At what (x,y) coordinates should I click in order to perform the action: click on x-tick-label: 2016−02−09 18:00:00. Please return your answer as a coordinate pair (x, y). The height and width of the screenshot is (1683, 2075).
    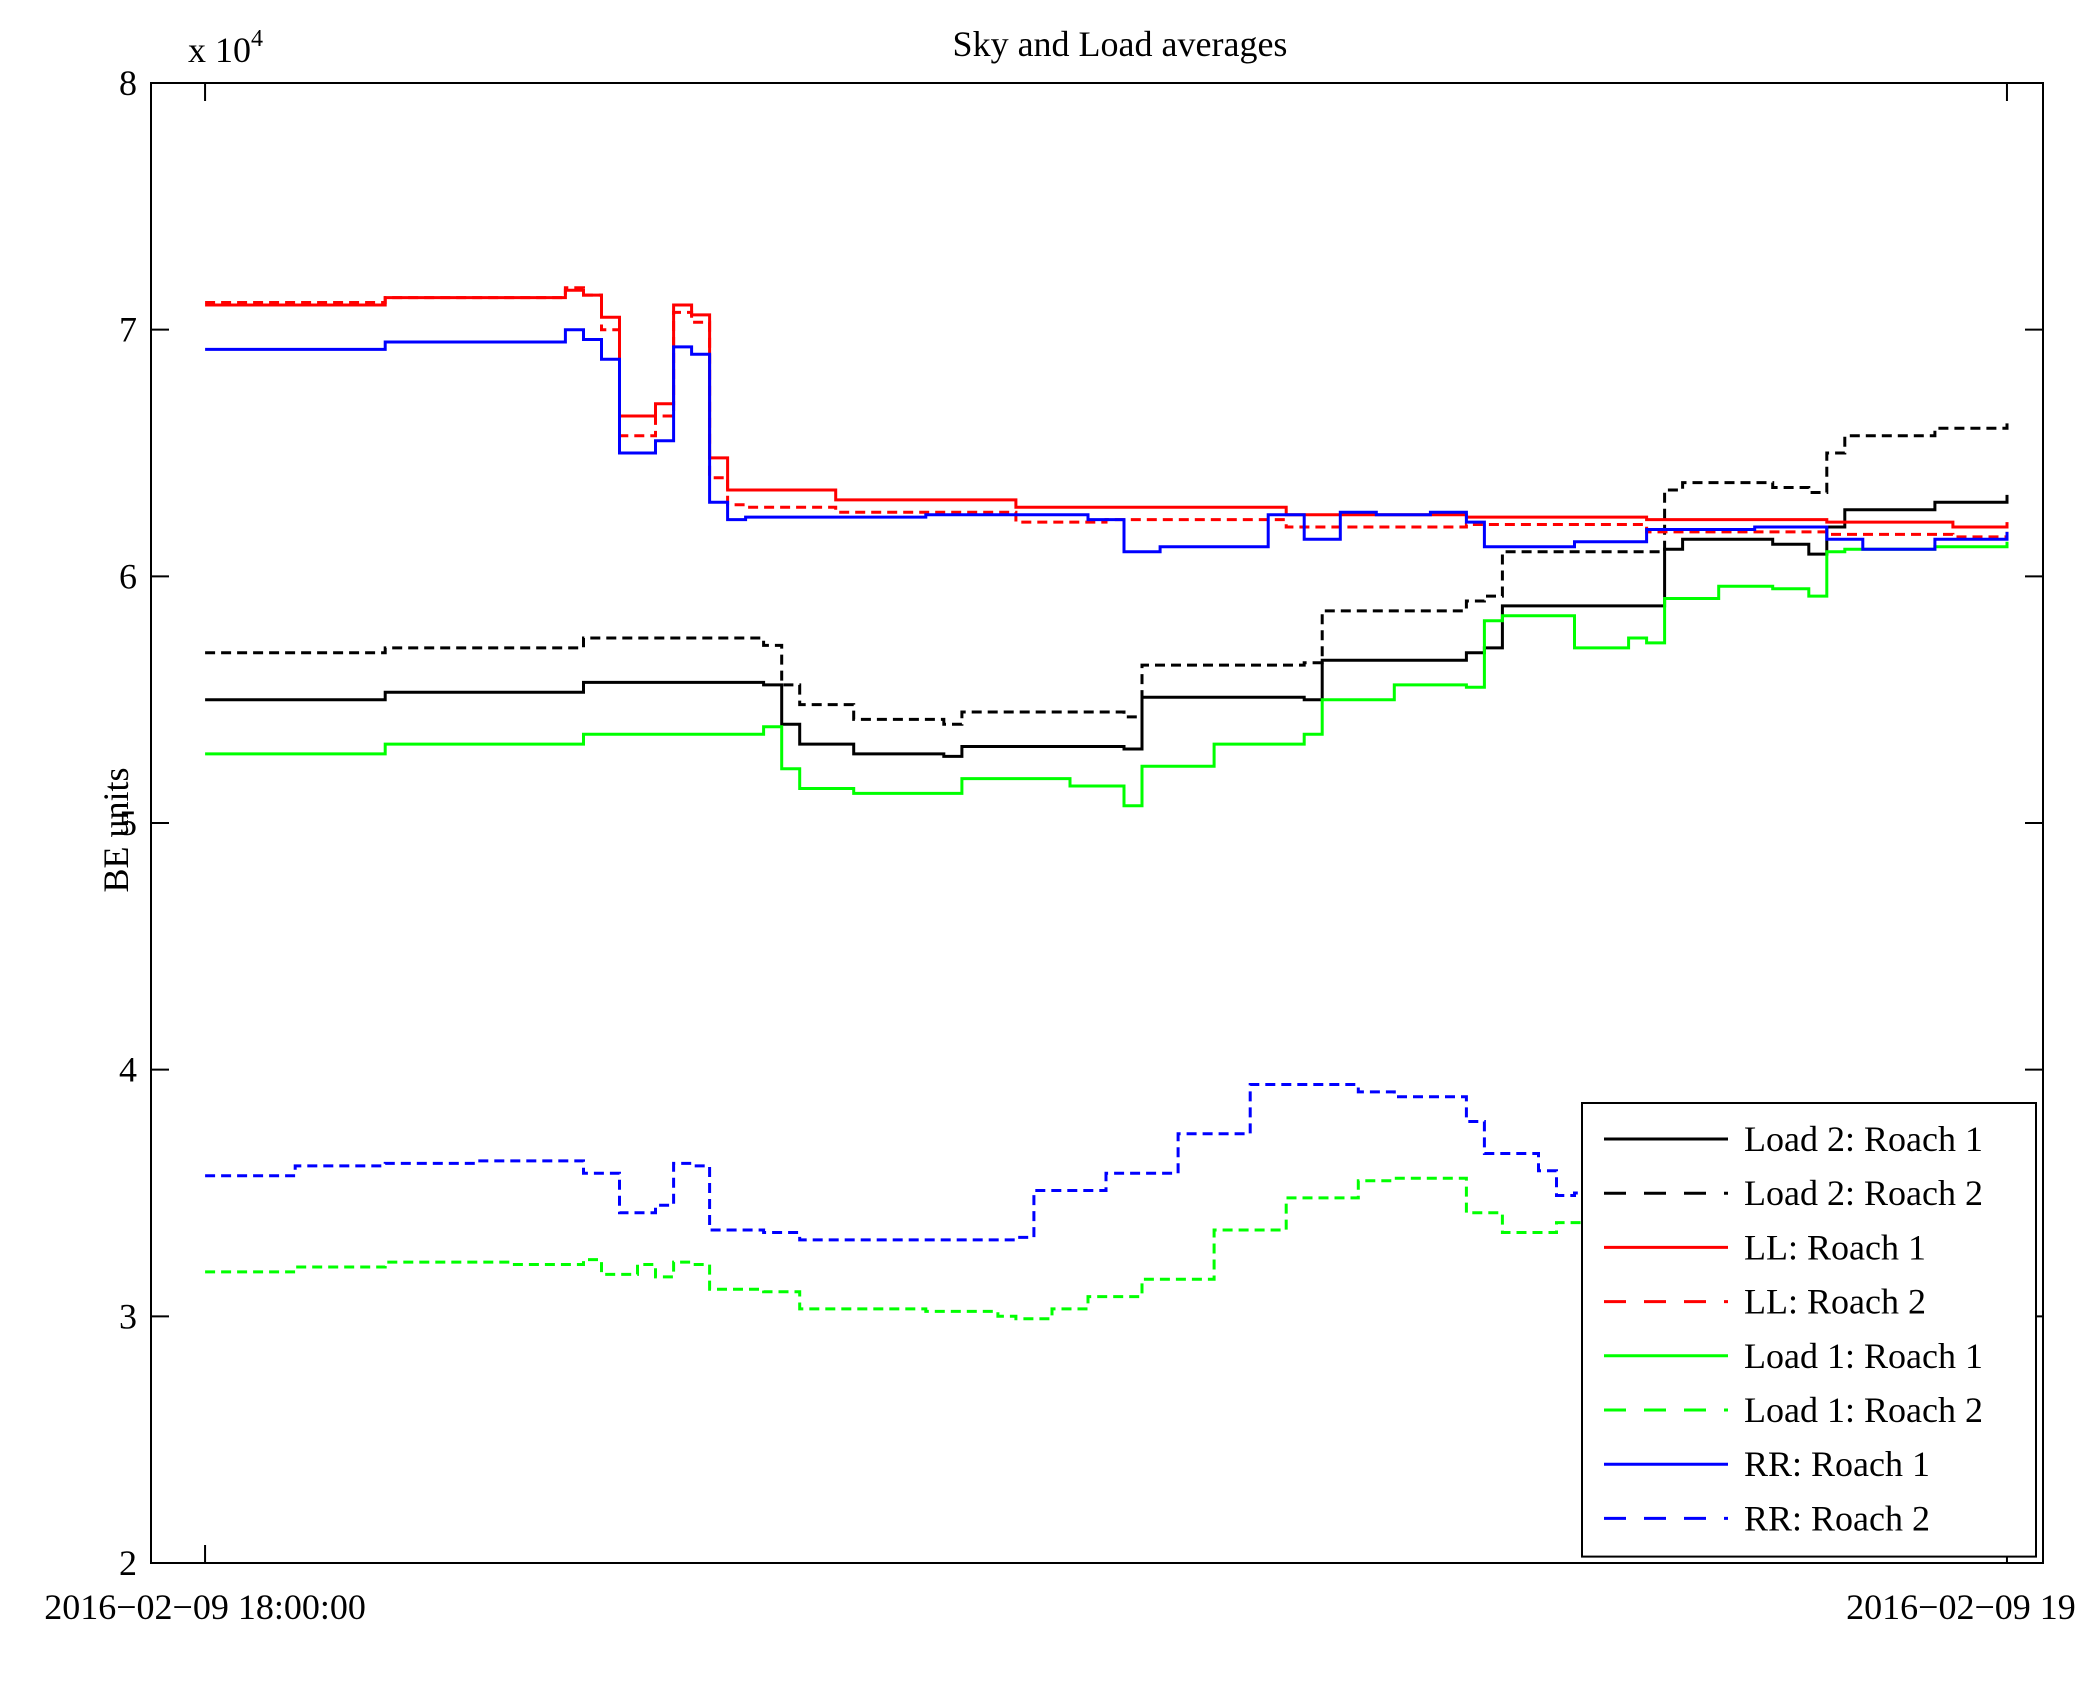
    Looking at the image, I should click on (205, 1607).